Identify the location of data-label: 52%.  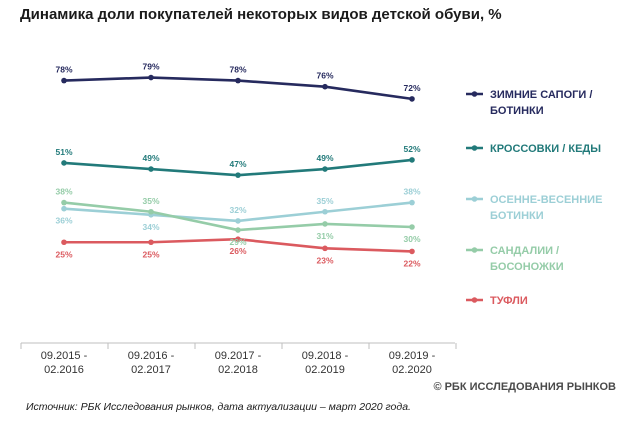
(411, 149).